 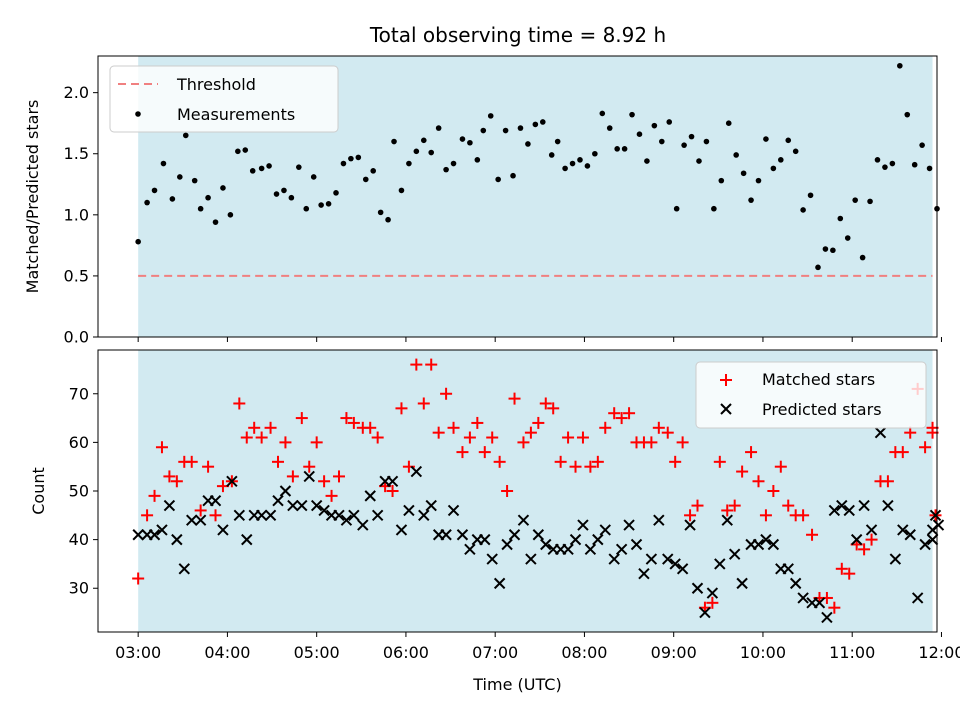 I want to click on ratio-legend-box, so click(x=224, y=99).